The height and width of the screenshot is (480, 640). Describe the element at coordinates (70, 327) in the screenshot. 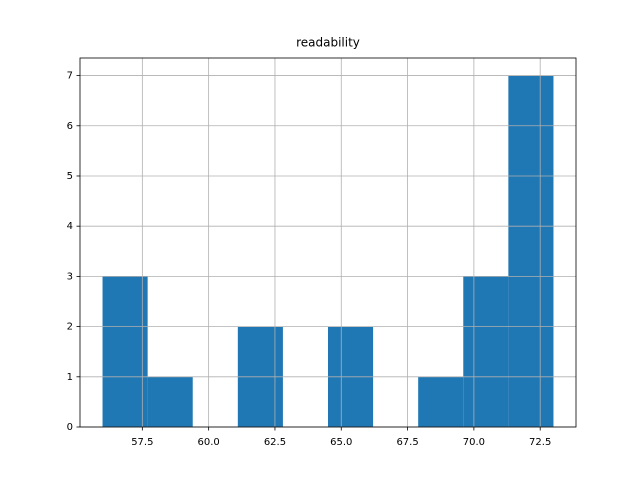

I see `y-tick-label: 2` at that location.